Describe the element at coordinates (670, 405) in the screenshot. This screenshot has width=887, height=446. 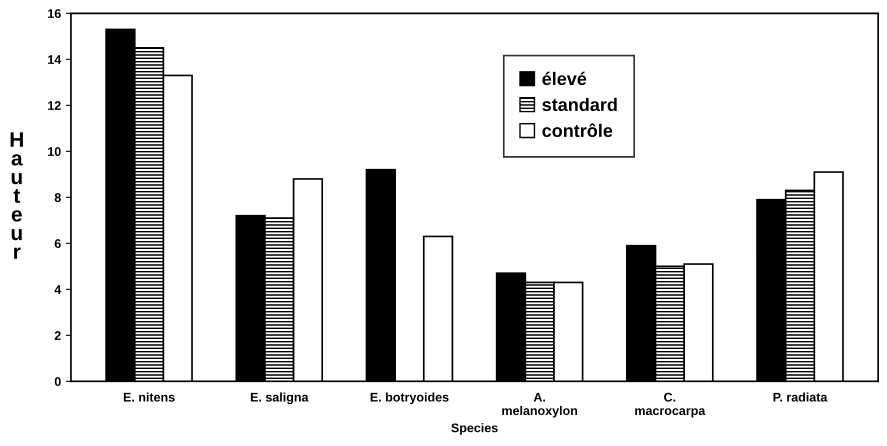
I see `x-tick-label: C. macrocarpa` at that location.